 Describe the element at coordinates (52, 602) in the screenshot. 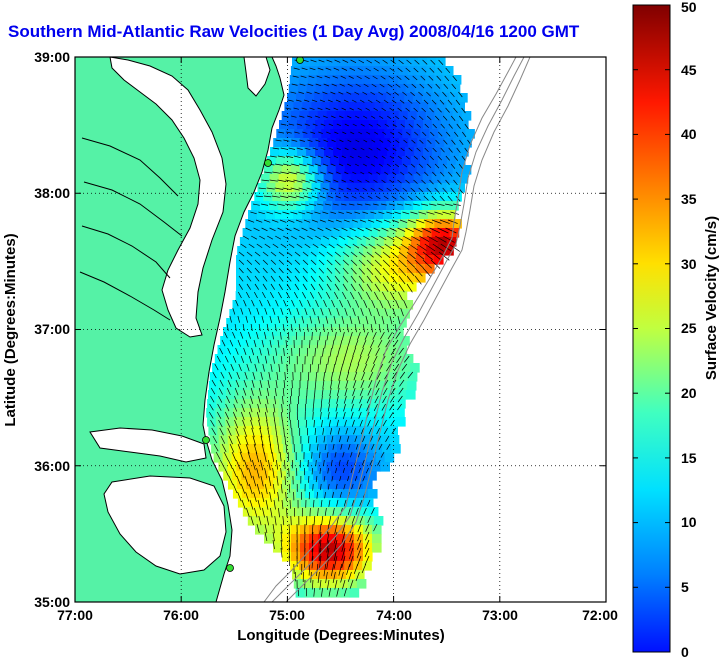

I see `lat-tick-label: 35:00` at that location.